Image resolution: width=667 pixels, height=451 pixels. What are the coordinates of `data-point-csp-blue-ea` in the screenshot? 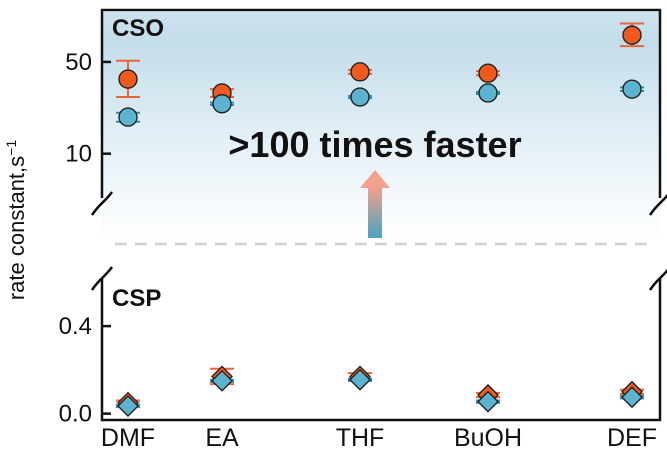 It's located at (222, 380).